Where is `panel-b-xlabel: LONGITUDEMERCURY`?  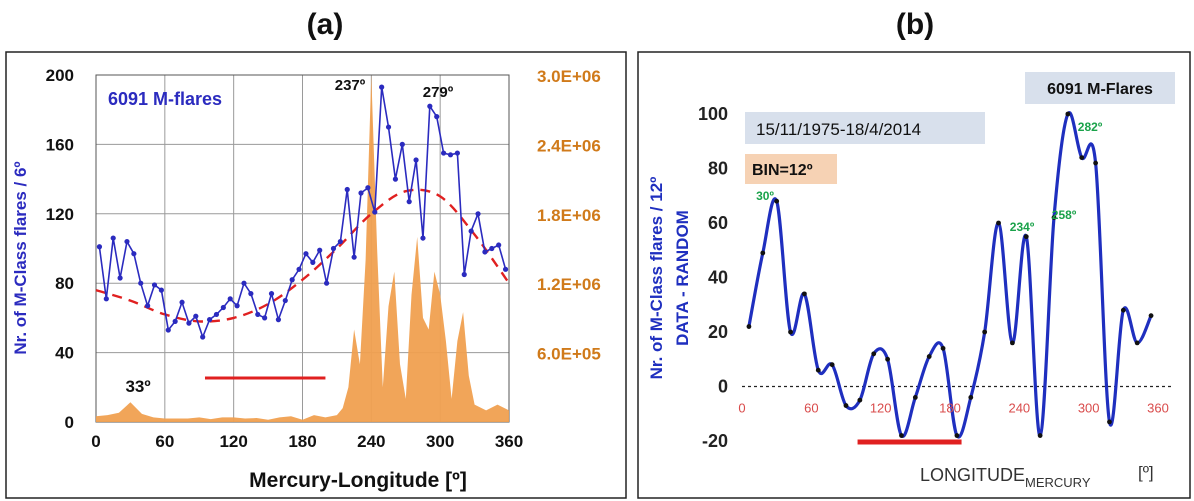
panel-b-xlabel: LONGITUDEMERCURY is located at coordinates (1005, 477).